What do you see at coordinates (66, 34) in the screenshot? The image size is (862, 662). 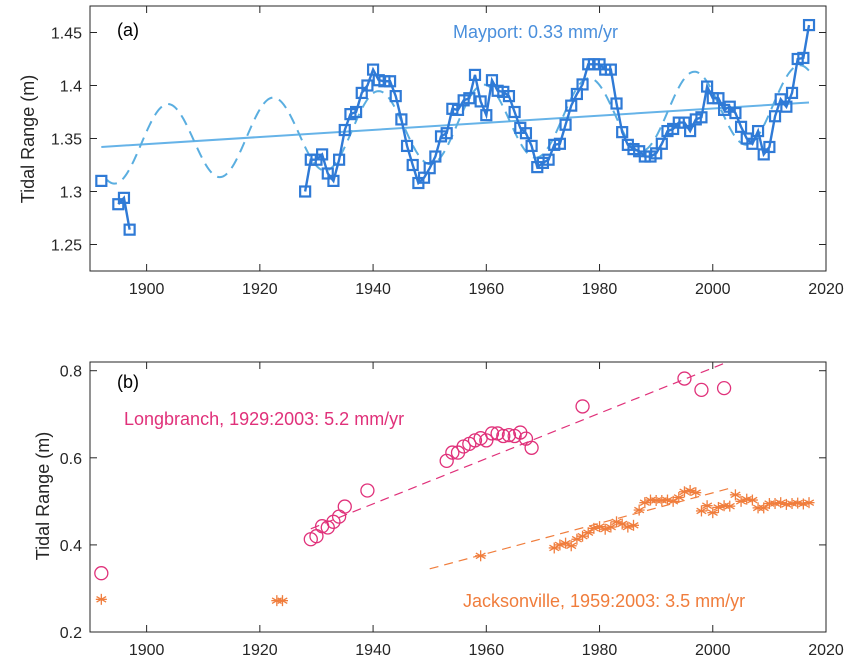 I see `panel-a-y-tick-label: 1.45` at bounding box center [66, 34].